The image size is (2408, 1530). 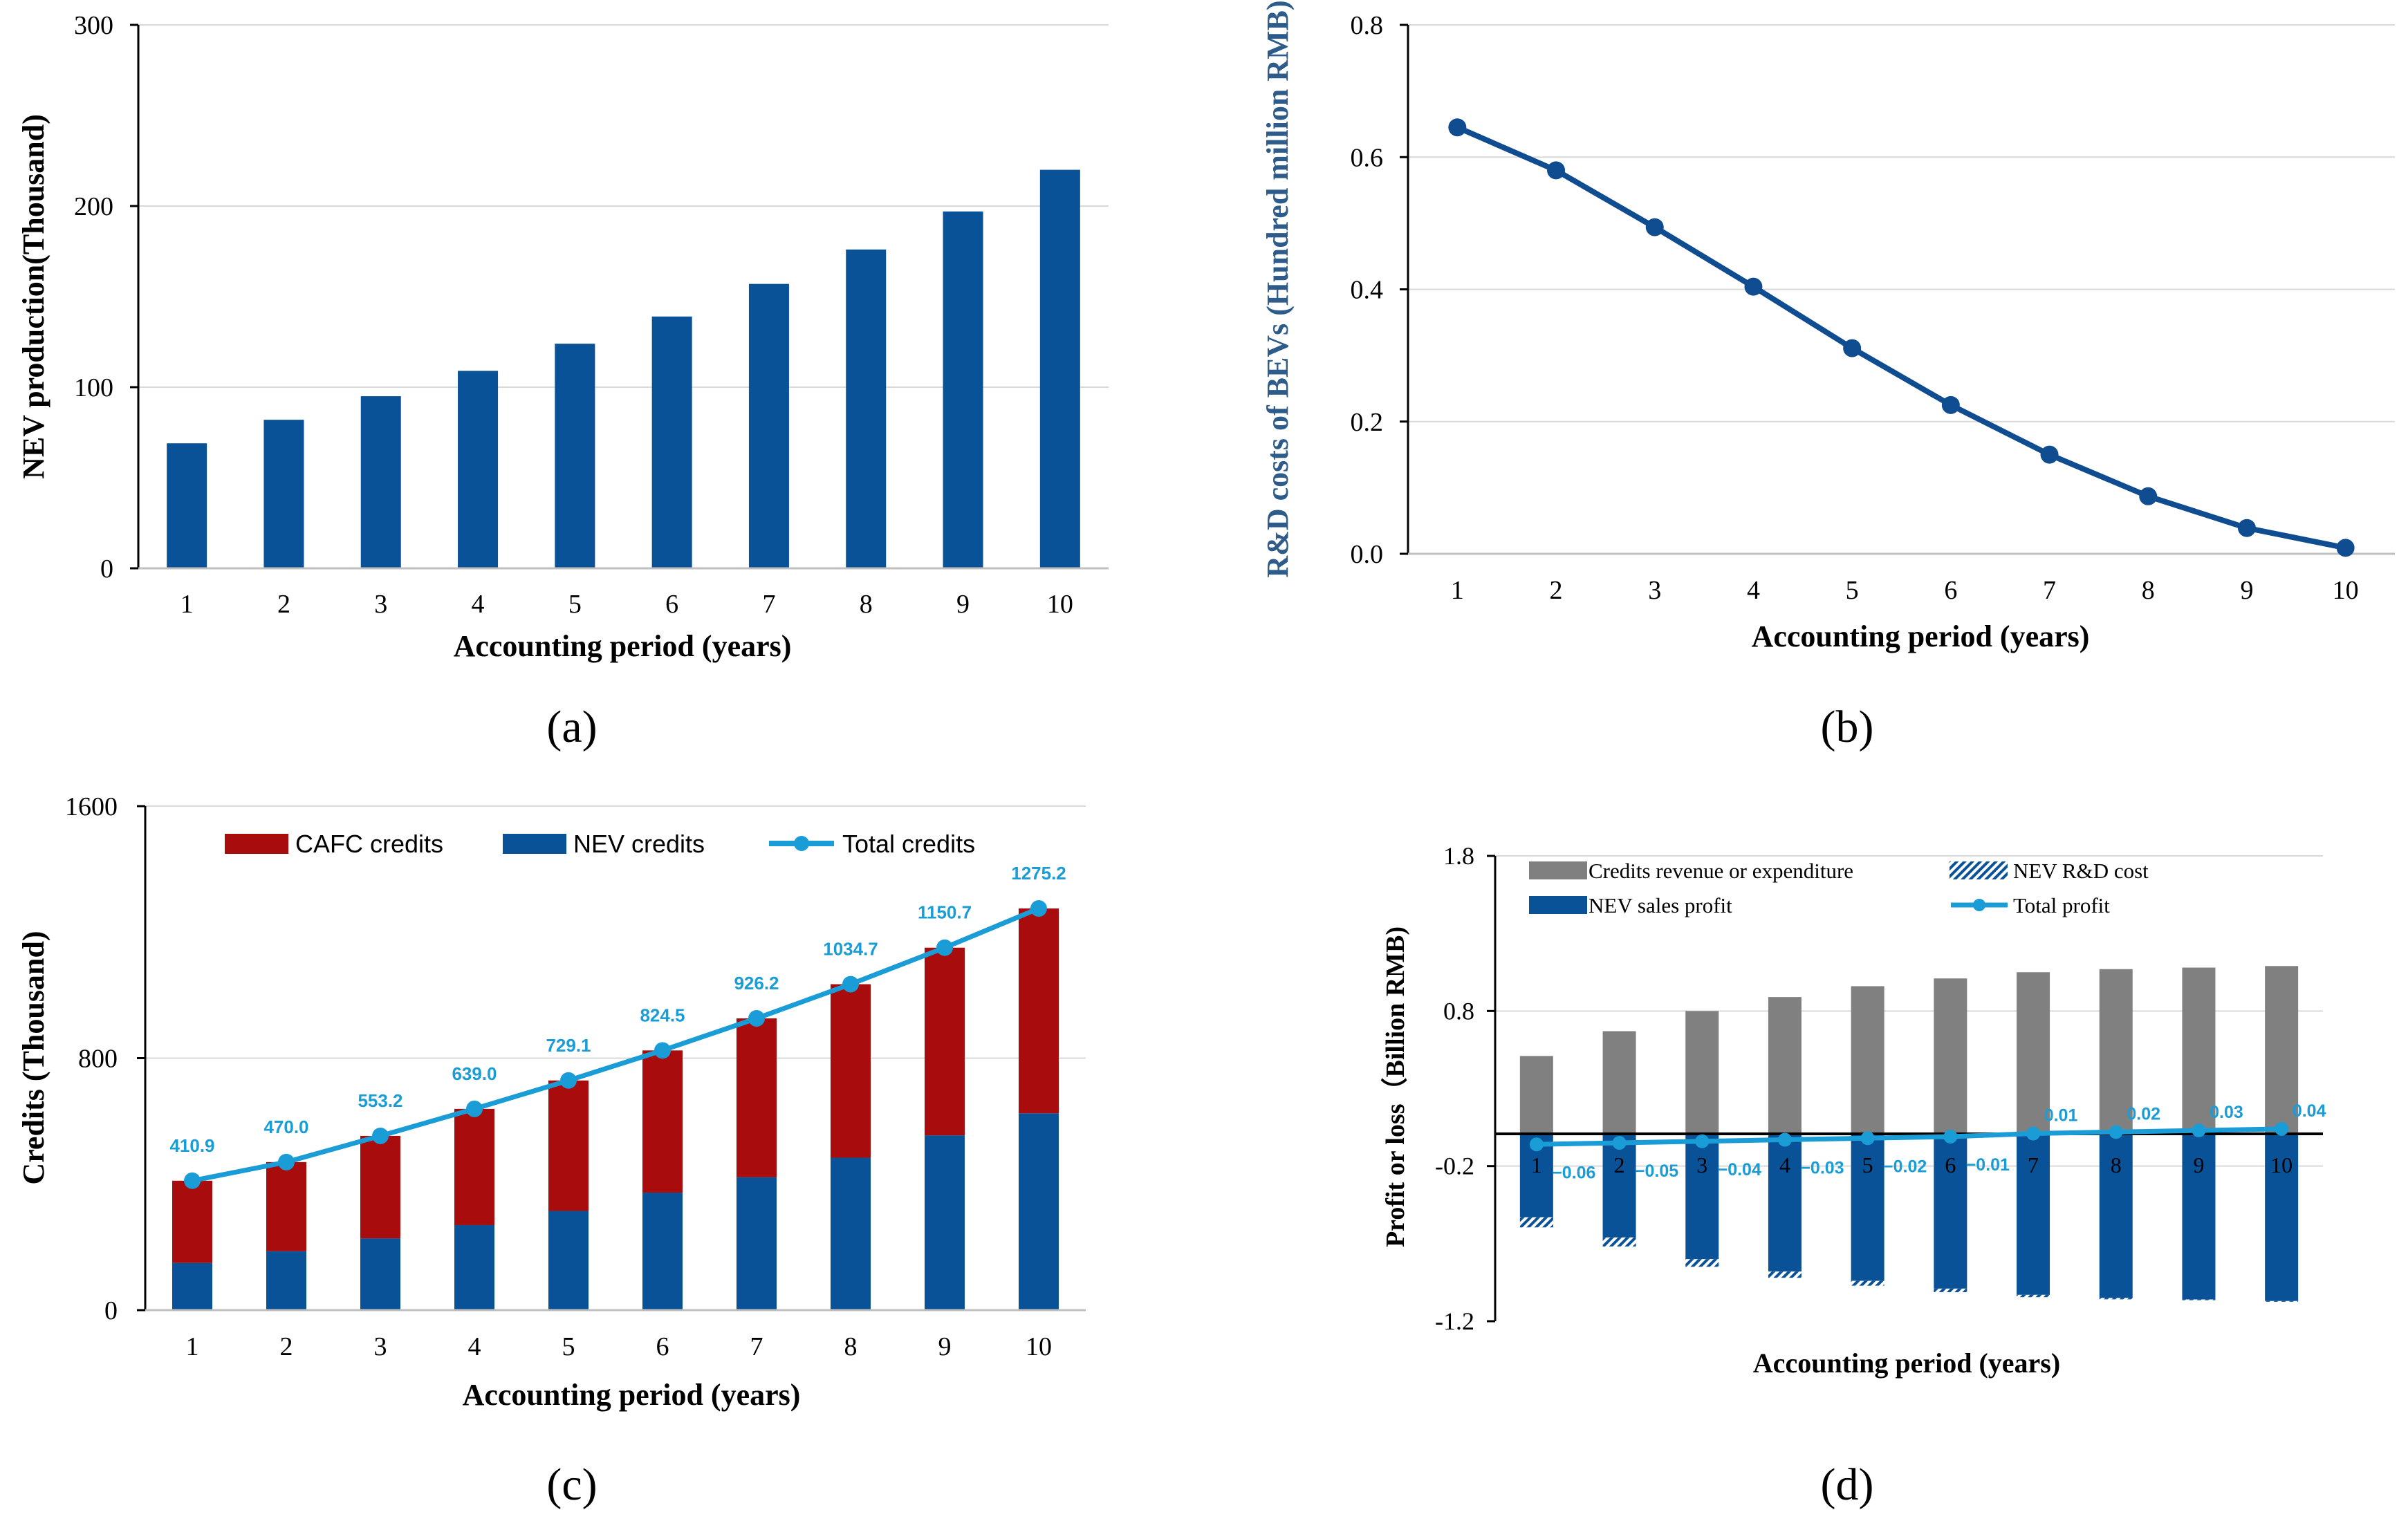 I want to click on d-legend-swatch-rd, so click(x=1978, y=870).